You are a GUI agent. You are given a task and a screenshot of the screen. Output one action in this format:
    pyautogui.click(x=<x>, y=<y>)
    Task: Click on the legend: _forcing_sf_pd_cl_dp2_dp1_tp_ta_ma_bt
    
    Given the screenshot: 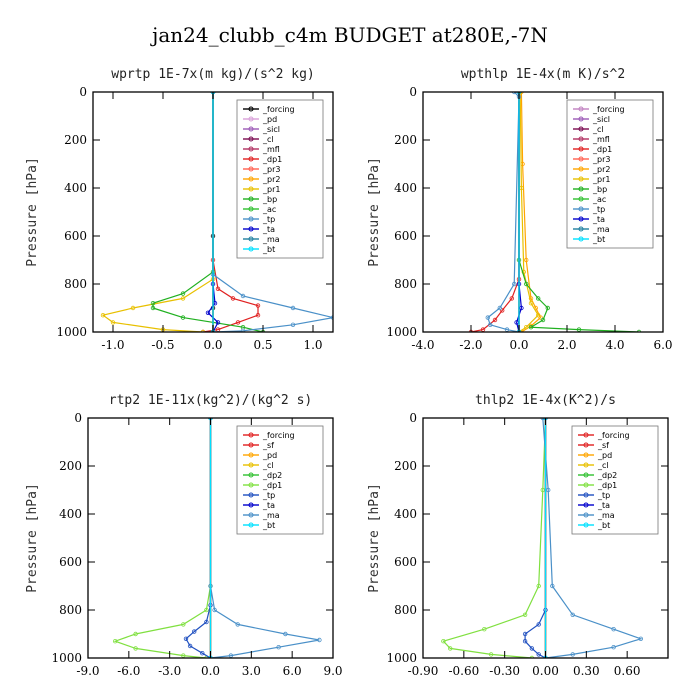 What is the action you would take?
    pyautogui.click(x=615, y=480)
    